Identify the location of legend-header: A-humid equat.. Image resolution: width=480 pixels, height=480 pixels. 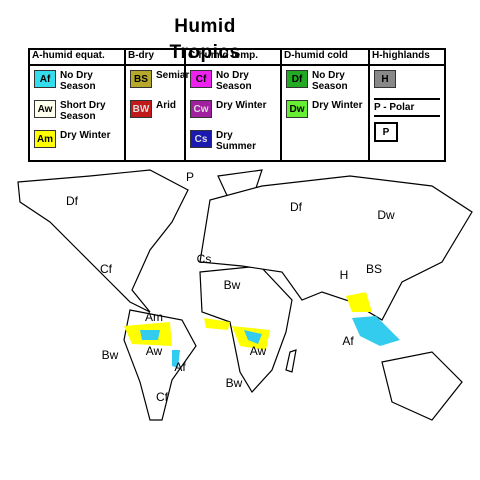
(77, 58).